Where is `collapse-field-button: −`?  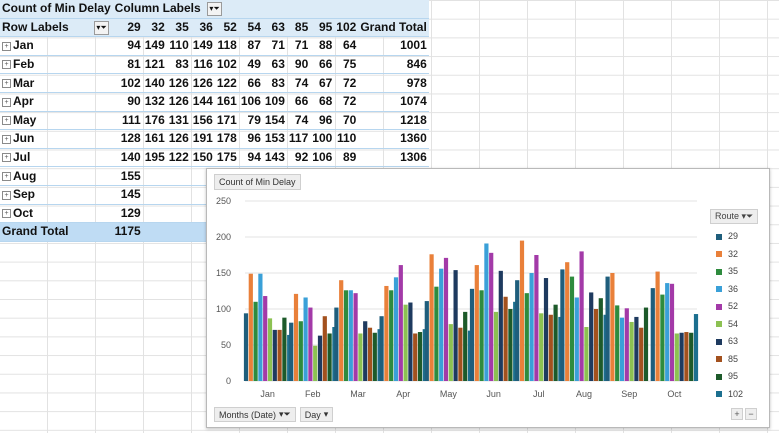 collapse-field-button: − is located at coordinates (751, 414).